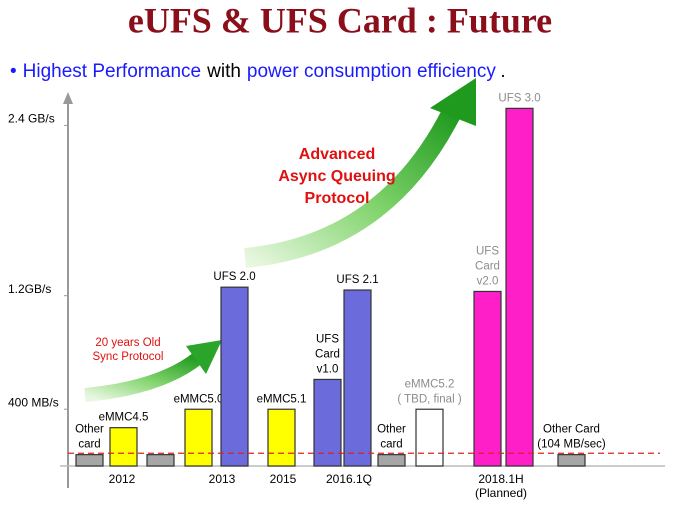  Describe the element at coordinates (128, 357) in the screenshot. I see `annotation: Sync Protocol` at that location.